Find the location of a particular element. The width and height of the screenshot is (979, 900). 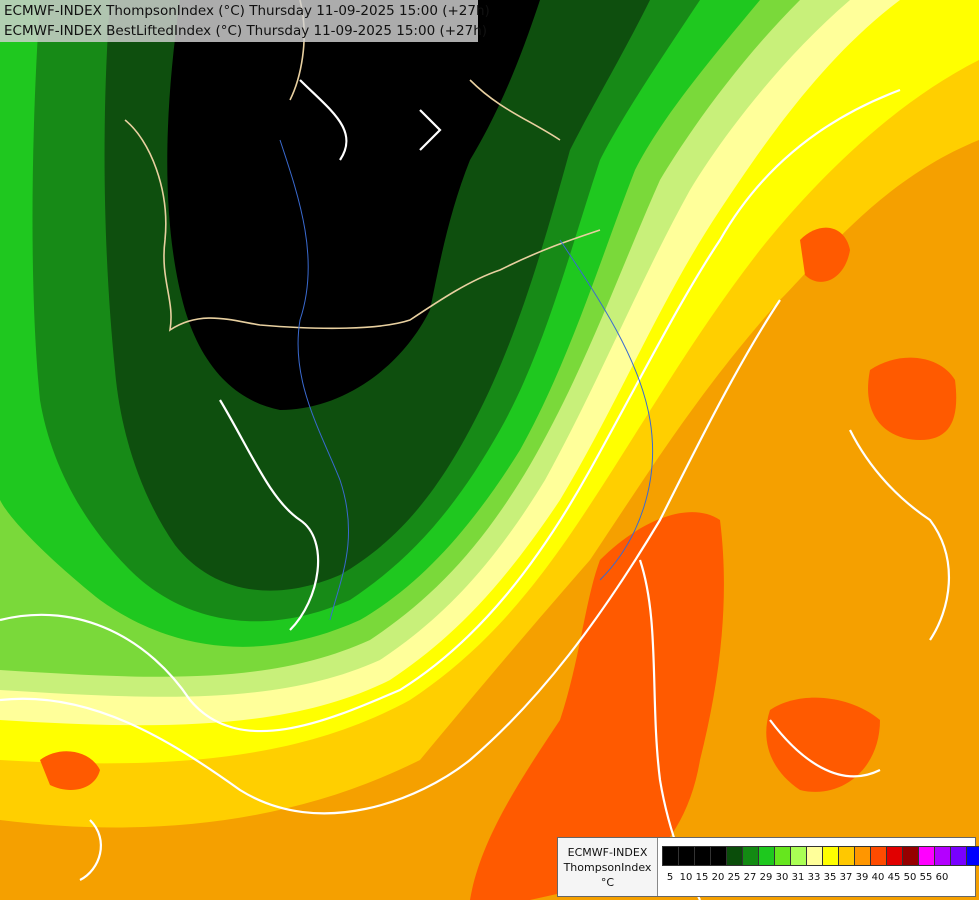

legend-tick-label: 55 is located at coordinates (926, 877).